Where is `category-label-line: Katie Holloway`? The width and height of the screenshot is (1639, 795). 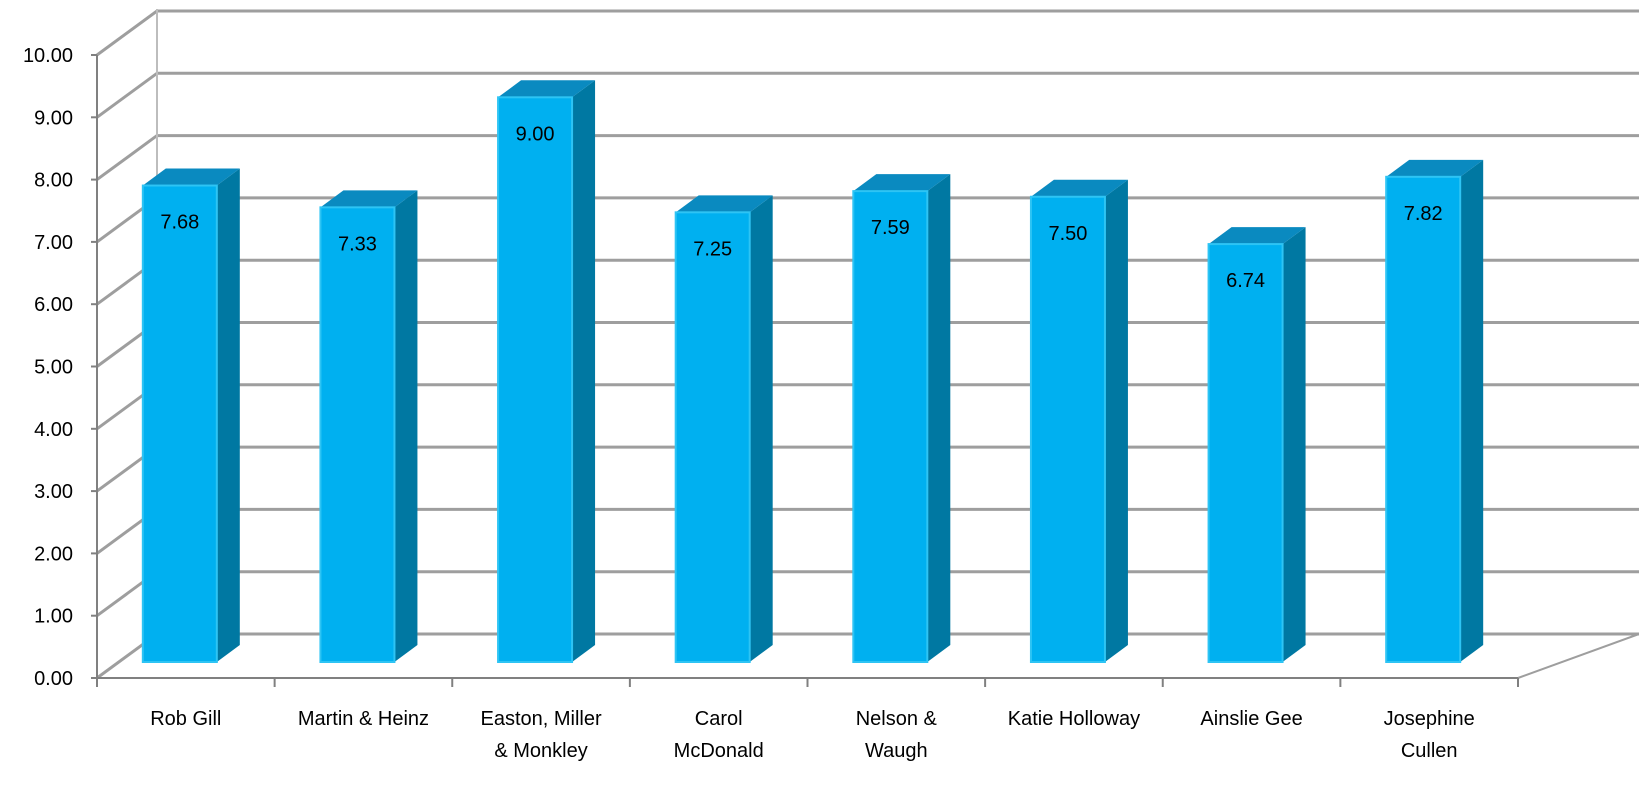
category-label-line: Katie Holloway is located at coordinates (1074, 719).